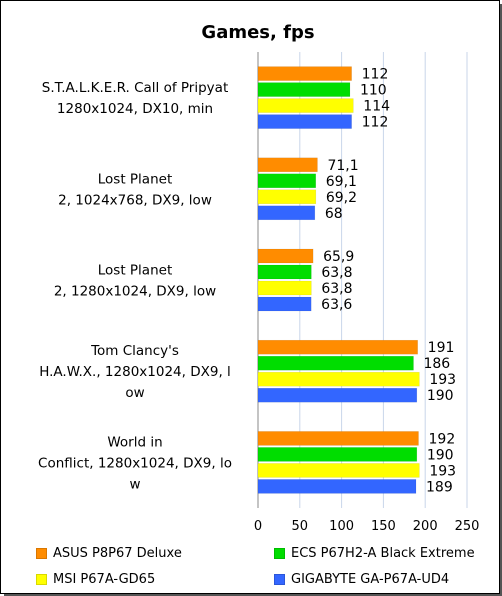 This screenshot has width=502, height=596. What do you see at coordinates (117, 553) in the screenshot?
I see `legend-label: ASUS P8P67 Deluxe` at bounding box center [117, 553].